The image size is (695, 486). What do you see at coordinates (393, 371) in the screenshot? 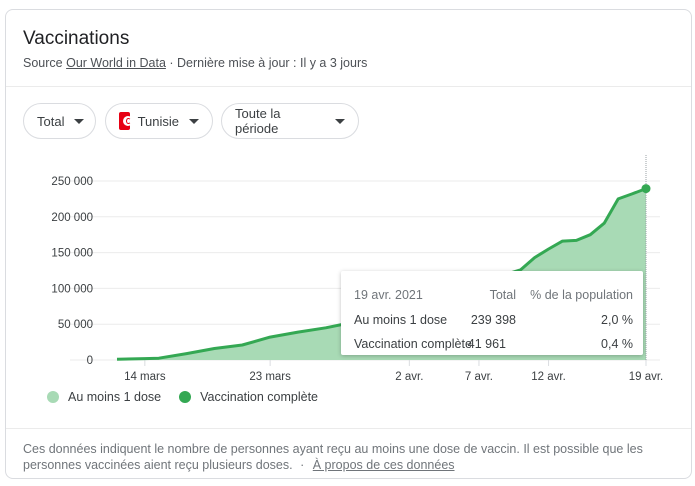
I see `x-axis: 14 mars 23 mars 2 avr. 7 avr. 12 avr. 19 avr.` at bounding box center [393, 371].